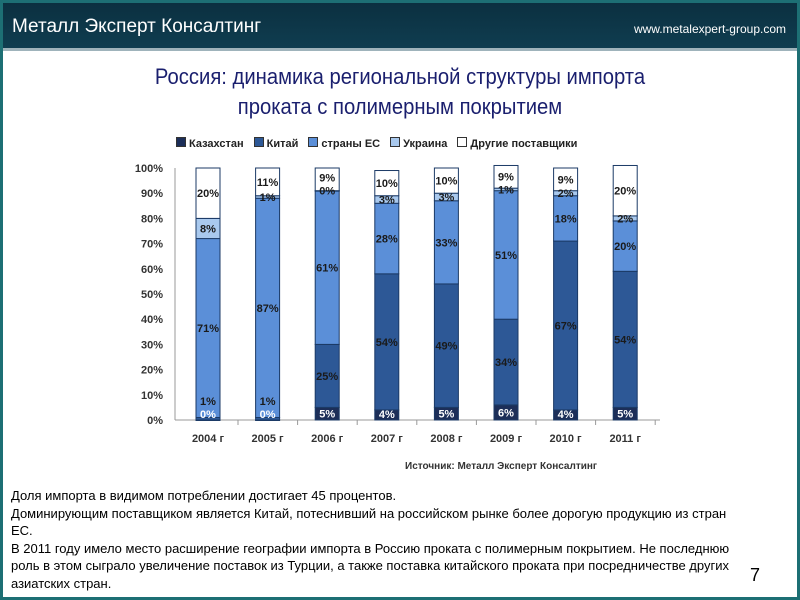 This screenshot has height=600, width=800. Describe the element at coordinates (152, 295) in the screenshot. I see `y-tick-label: 50%` at that location.